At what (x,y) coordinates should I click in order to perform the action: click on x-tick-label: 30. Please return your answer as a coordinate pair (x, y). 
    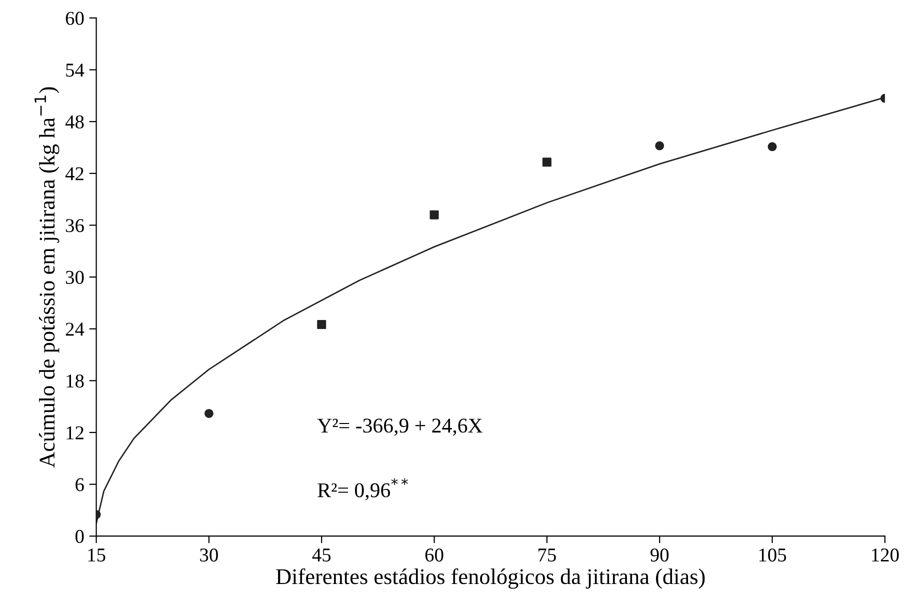
    Looking at the image, I should click on (209, 555).